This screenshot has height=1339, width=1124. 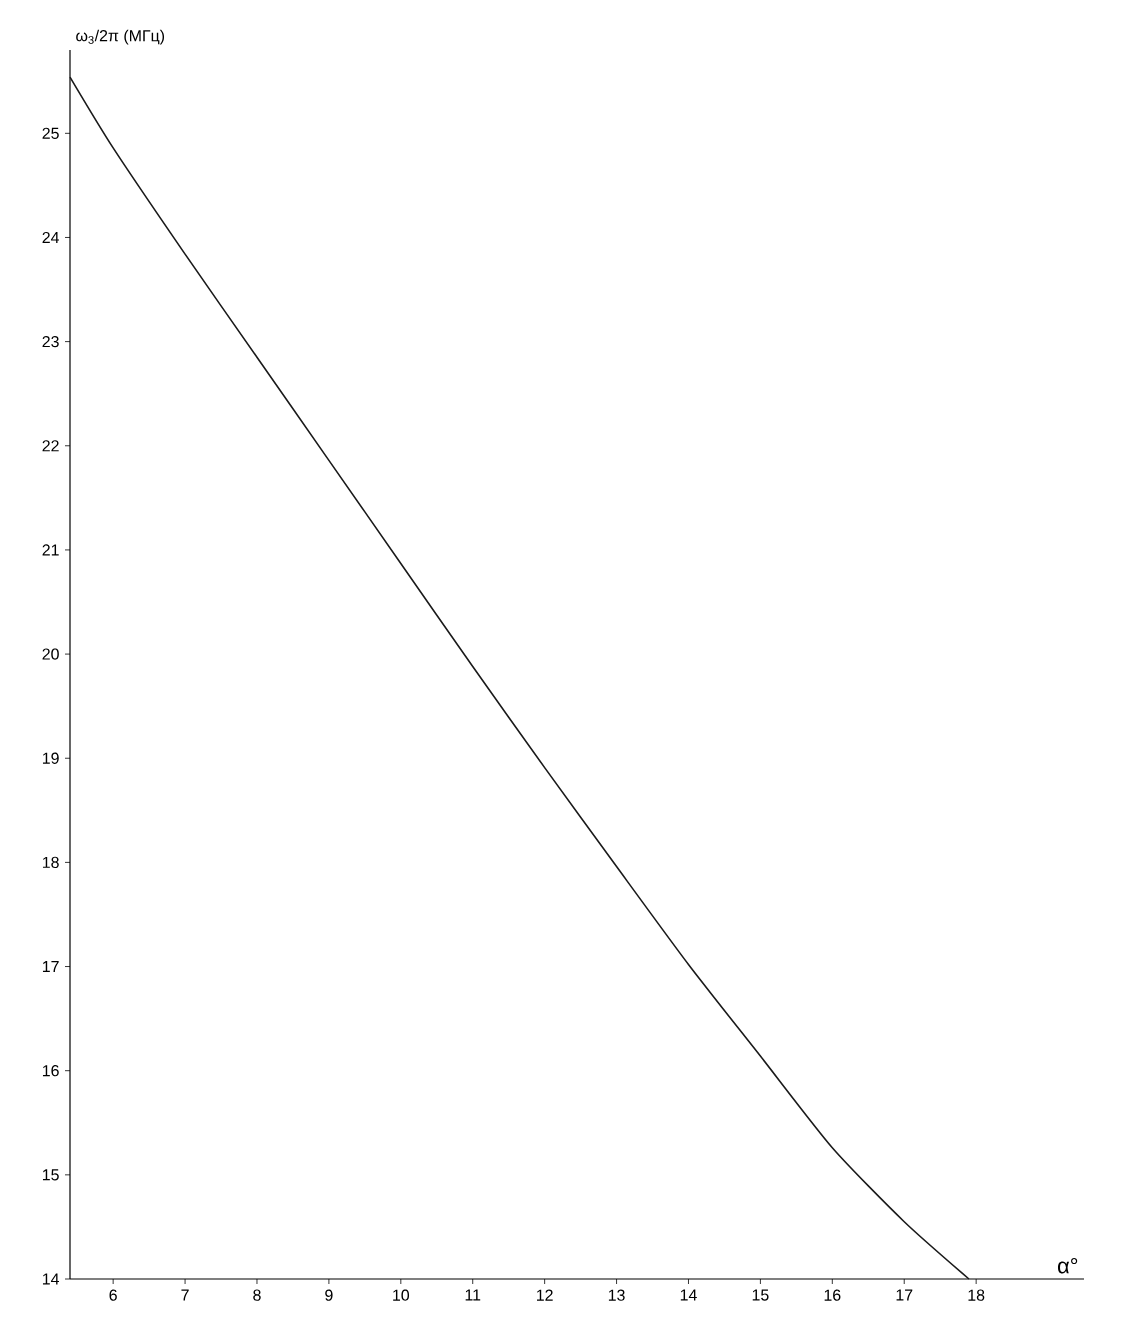 What do you see at coordinates (50, 967) in the screenshot?
I see `y-tick-label: 17` at bounding box center [50, 967].